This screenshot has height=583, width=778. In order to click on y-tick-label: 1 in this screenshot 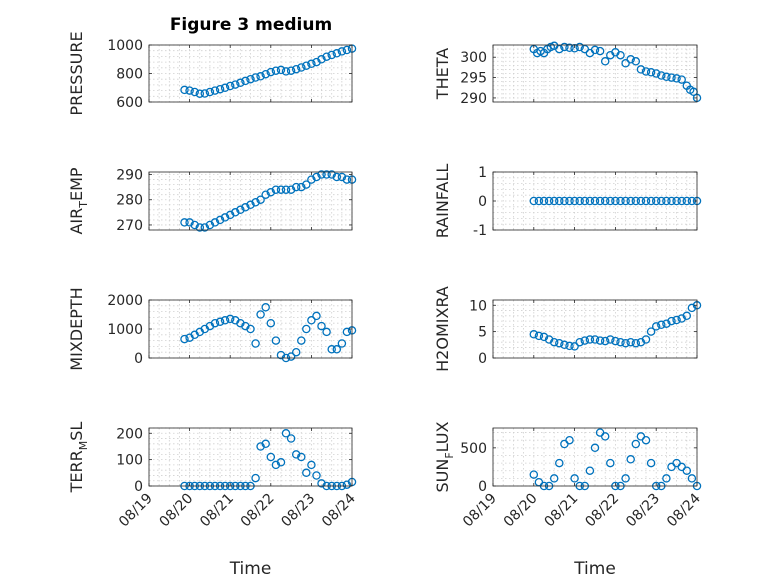, I will do `click(482, 173)`.